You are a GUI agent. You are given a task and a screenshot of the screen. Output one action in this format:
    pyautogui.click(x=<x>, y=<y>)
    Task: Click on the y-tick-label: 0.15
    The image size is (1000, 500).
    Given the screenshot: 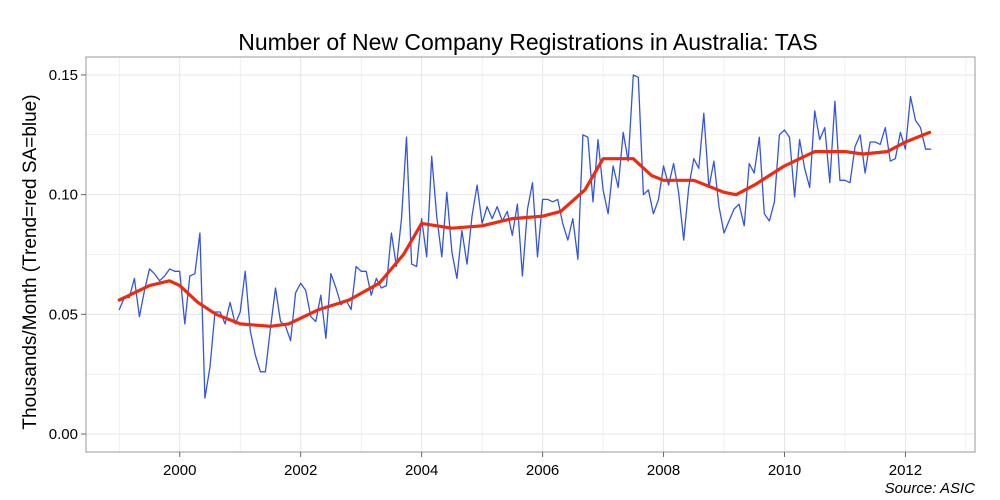 What is the action you would take?
    pyautogui.click(x=63, y=75)
    